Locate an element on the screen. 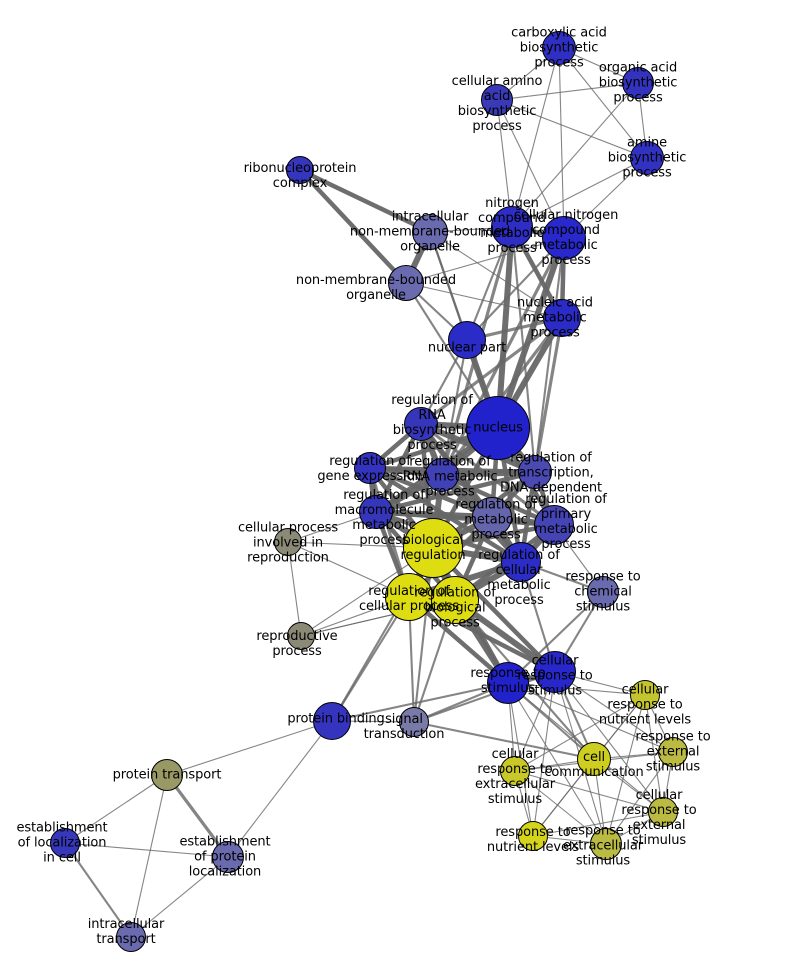  graph-node-cellular_response_to_stimulus is located at coordinates (555, 672).